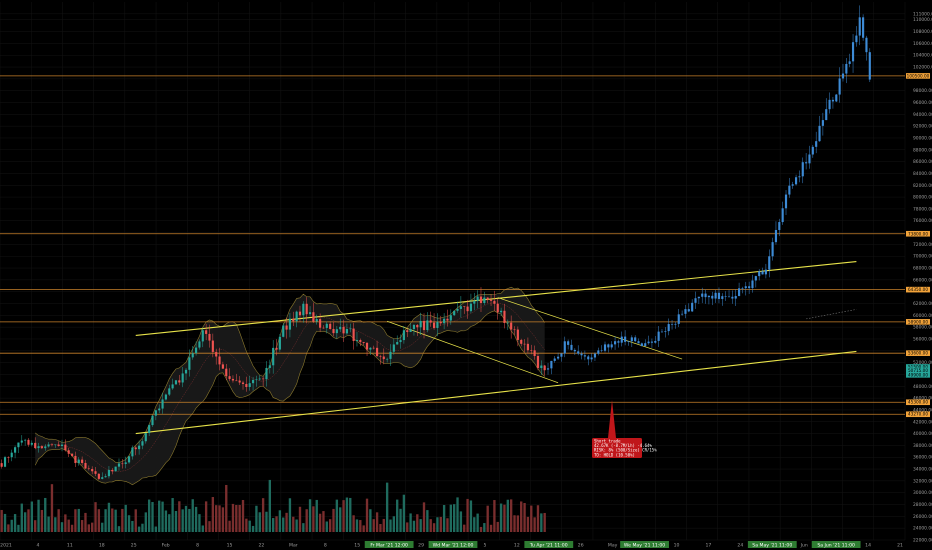 This screenshot has width=932, height=550. What do you see at coordinates (922, 257) in the screenshot?
I see `y-tick-label: 70000.00` at bounding box center [922, 257].